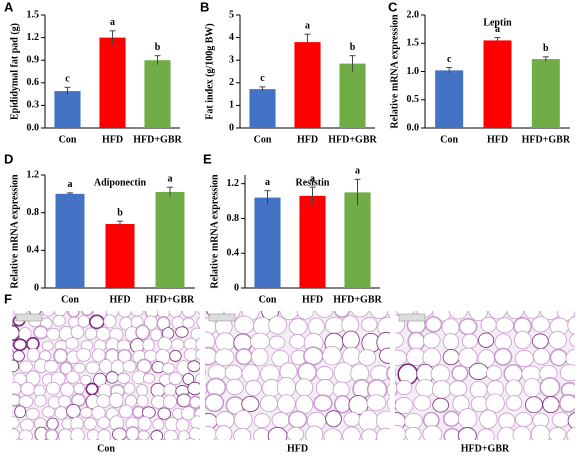  Describe the element at coordinates (112, 139) in the screenshot. I see `x-tick-label: HFD` at that location.